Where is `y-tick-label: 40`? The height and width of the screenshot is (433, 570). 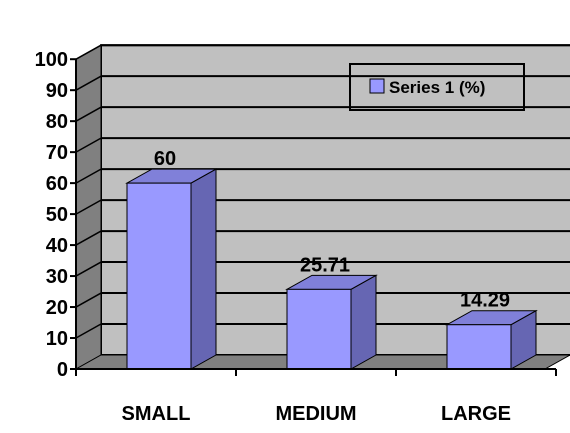
y-tick-label: 40 is located at coordinates (57, 246).